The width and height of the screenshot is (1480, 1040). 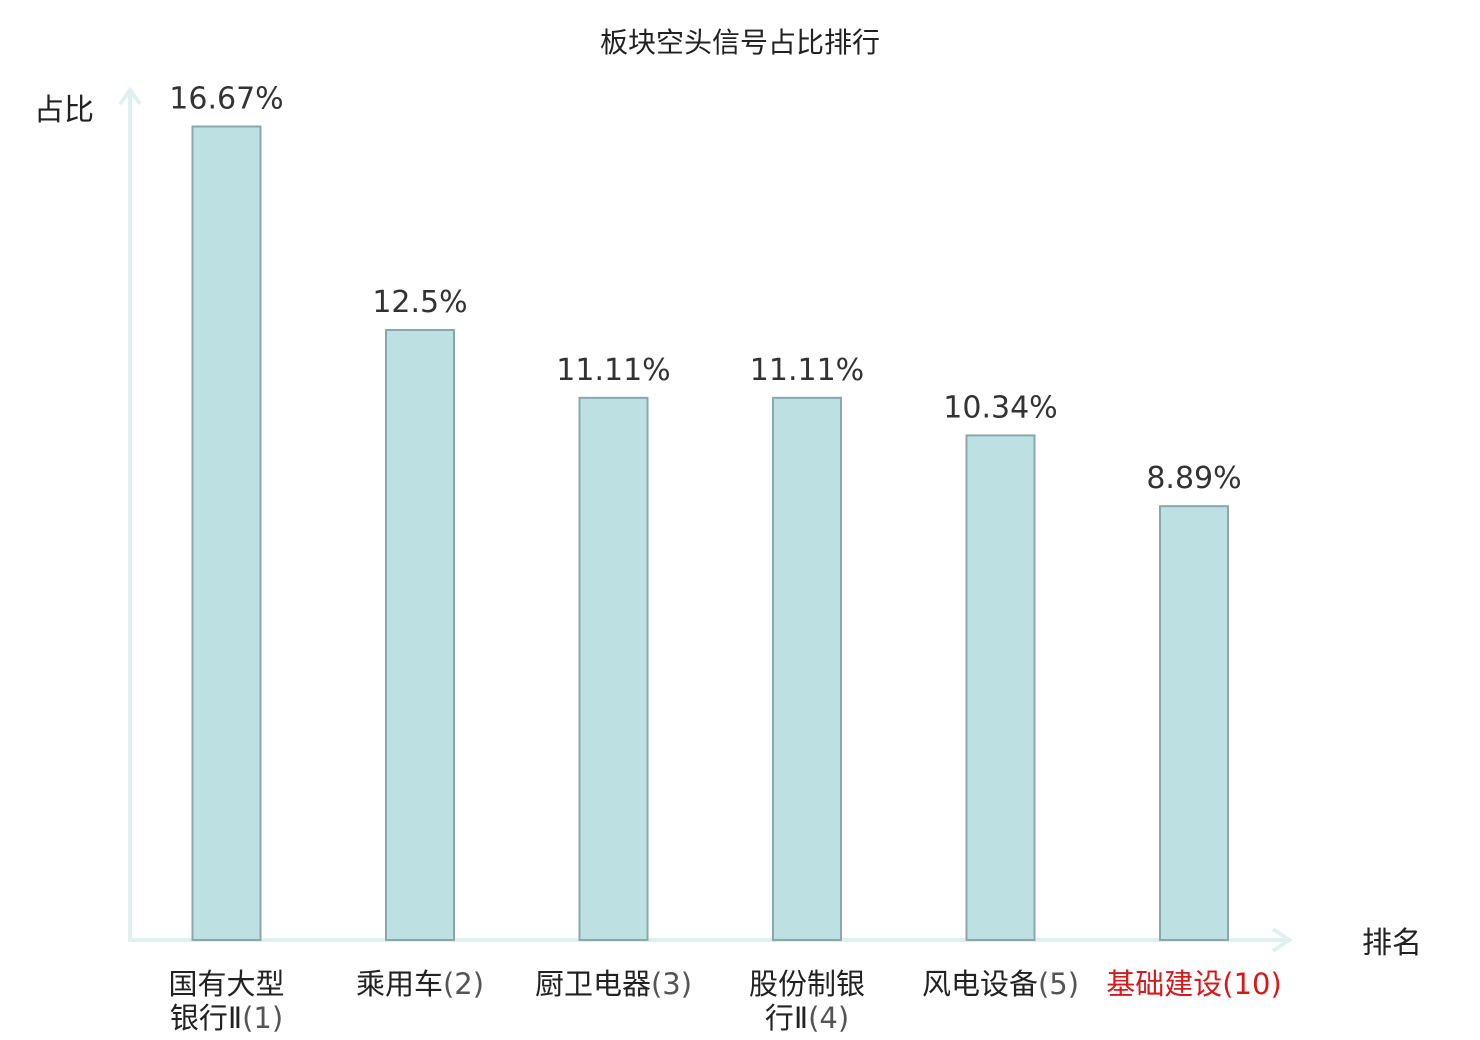 I want to click on category-label-6: 基础建设(10), so click(x=1194, y=984).